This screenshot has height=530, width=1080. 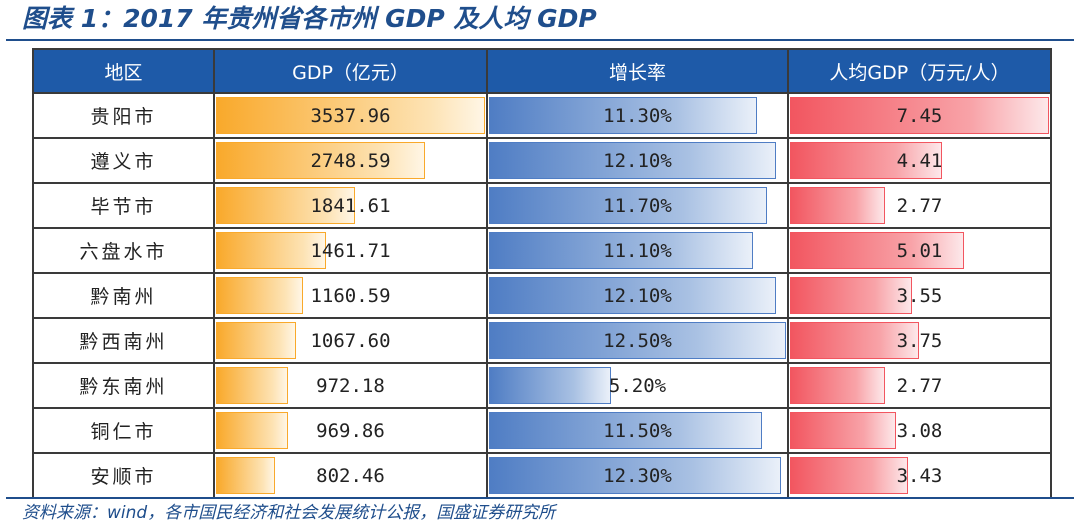 I want to click on growth-value: 5.20%, so click(x=637, y=385).